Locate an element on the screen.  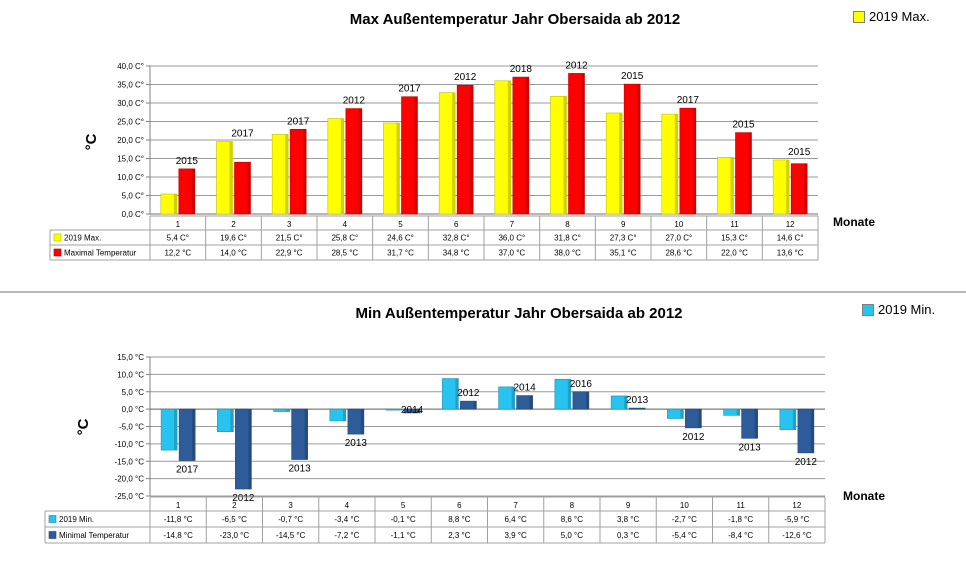
y-tick-label: 15,0 C° is located at coordinates (130, 159).